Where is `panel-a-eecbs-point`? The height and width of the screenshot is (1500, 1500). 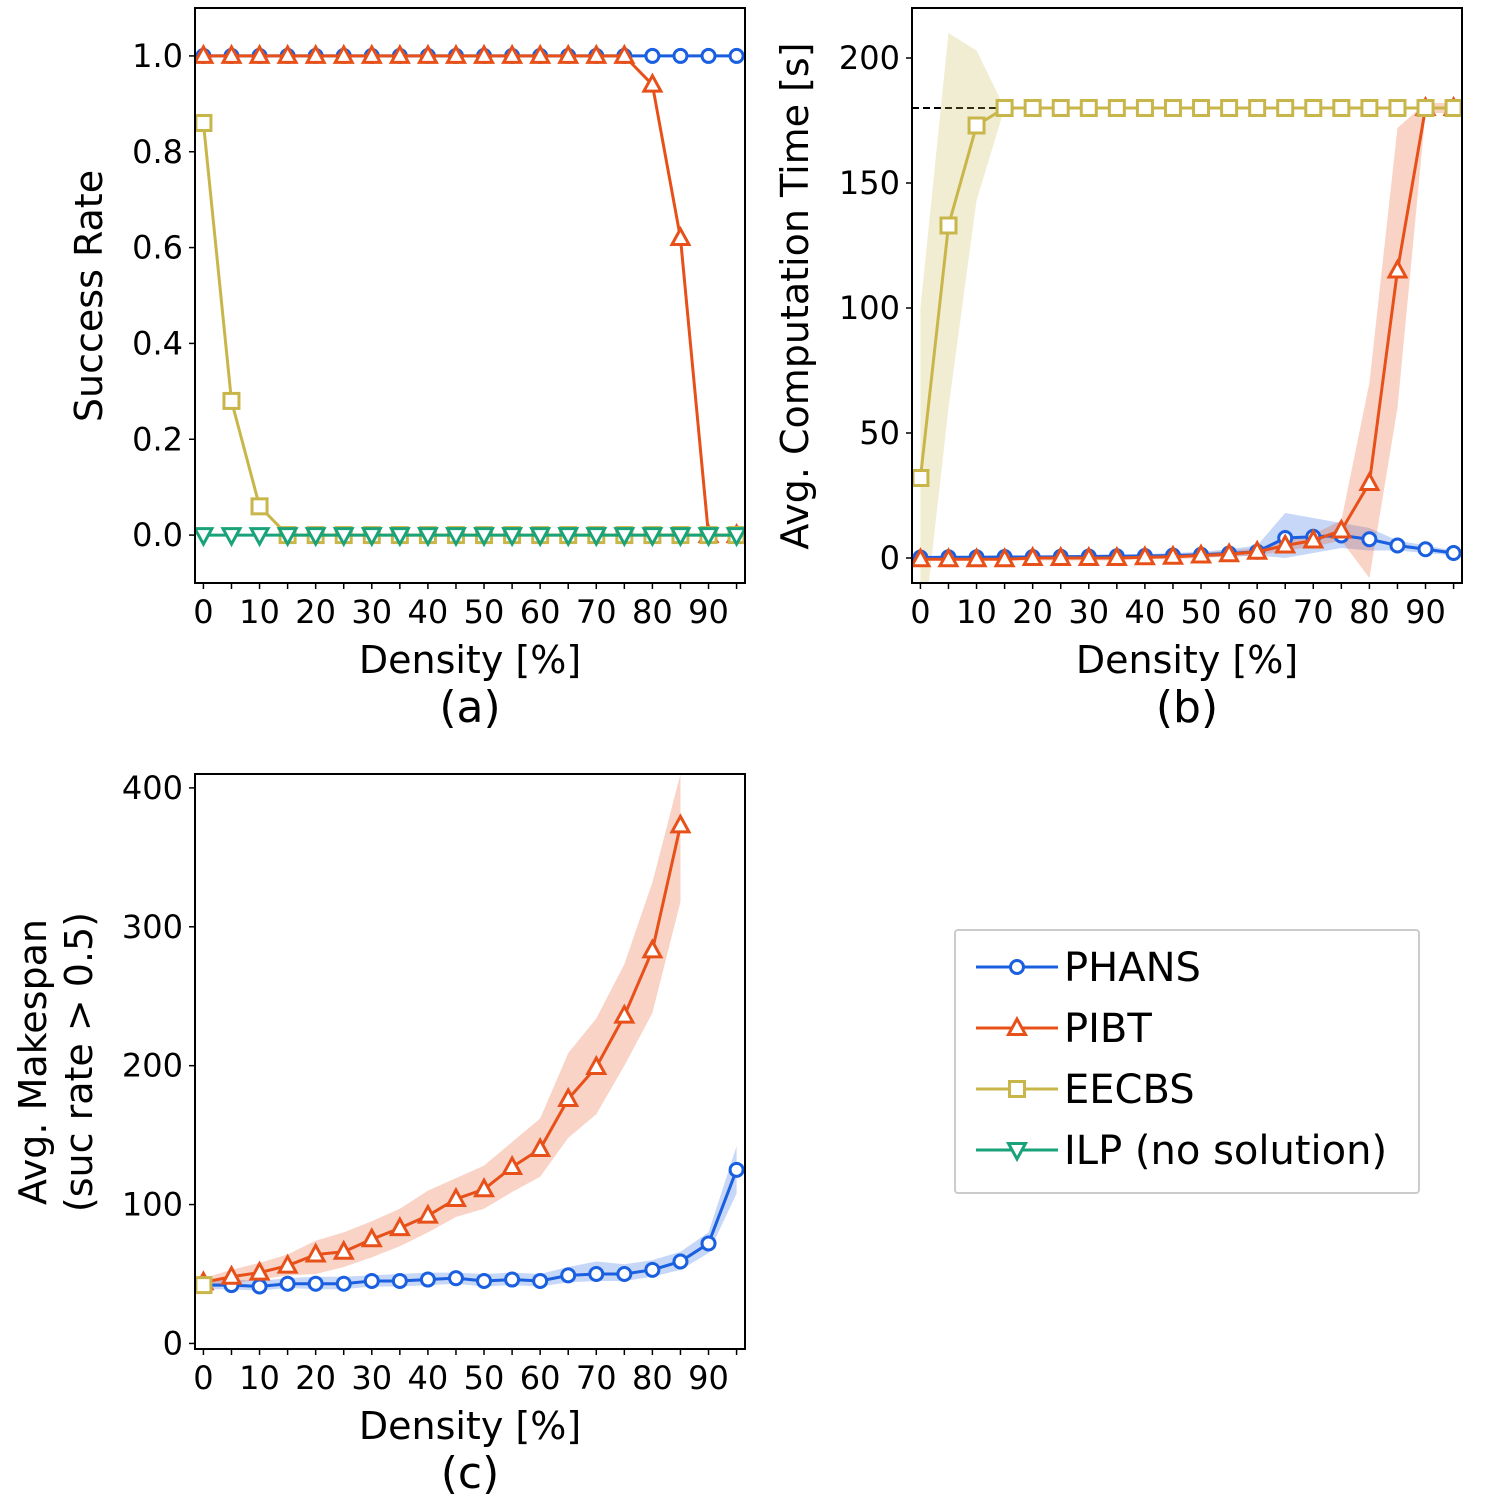 panel-a-eecbs-point is located at coordinates (231, 400).